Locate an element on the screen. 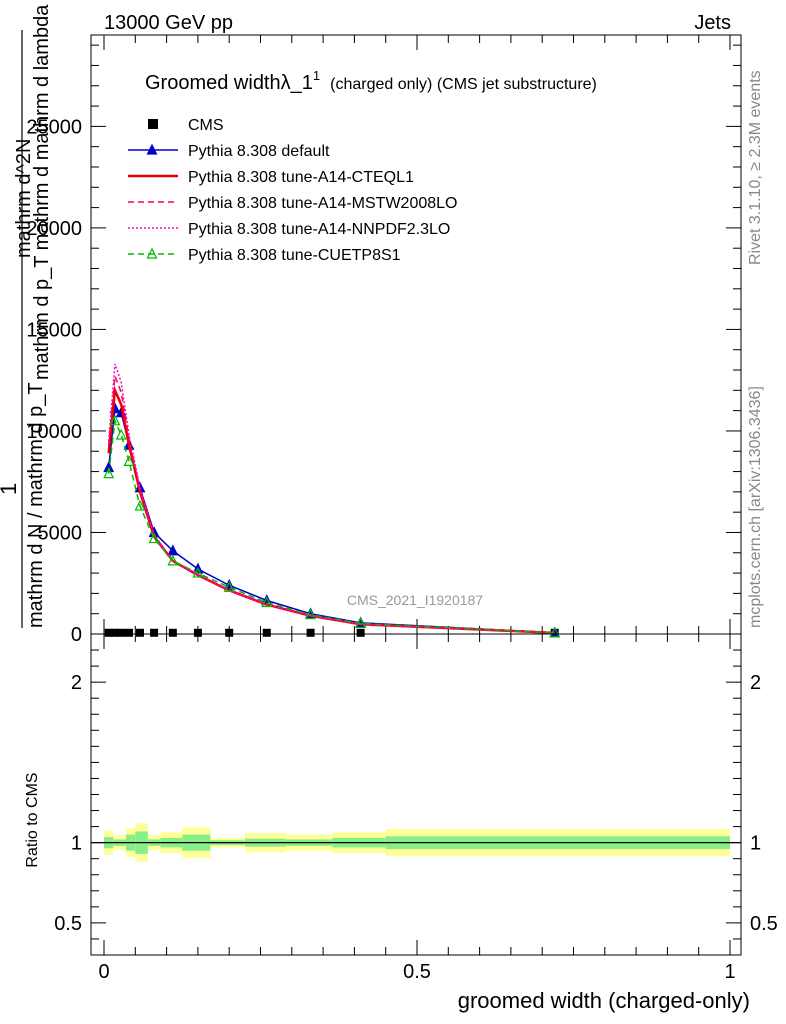 The image size is (786, 1024). legend-label: Pythia 8.308 tune-A14-NNPDF2.3LO is located at coordinates (319, 229).